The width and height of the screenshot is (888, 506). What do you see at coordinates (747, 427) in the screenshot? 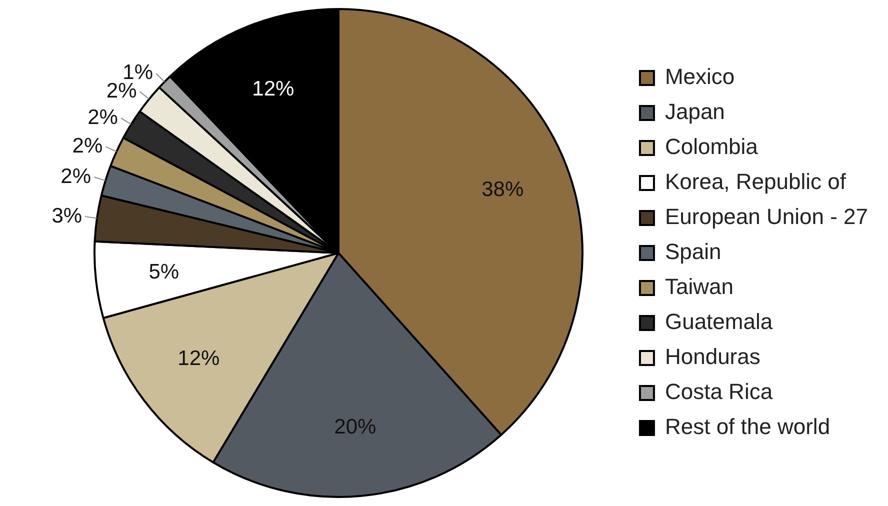
I see `legend-label: Rest of the world` at bounding box center [747, 427].